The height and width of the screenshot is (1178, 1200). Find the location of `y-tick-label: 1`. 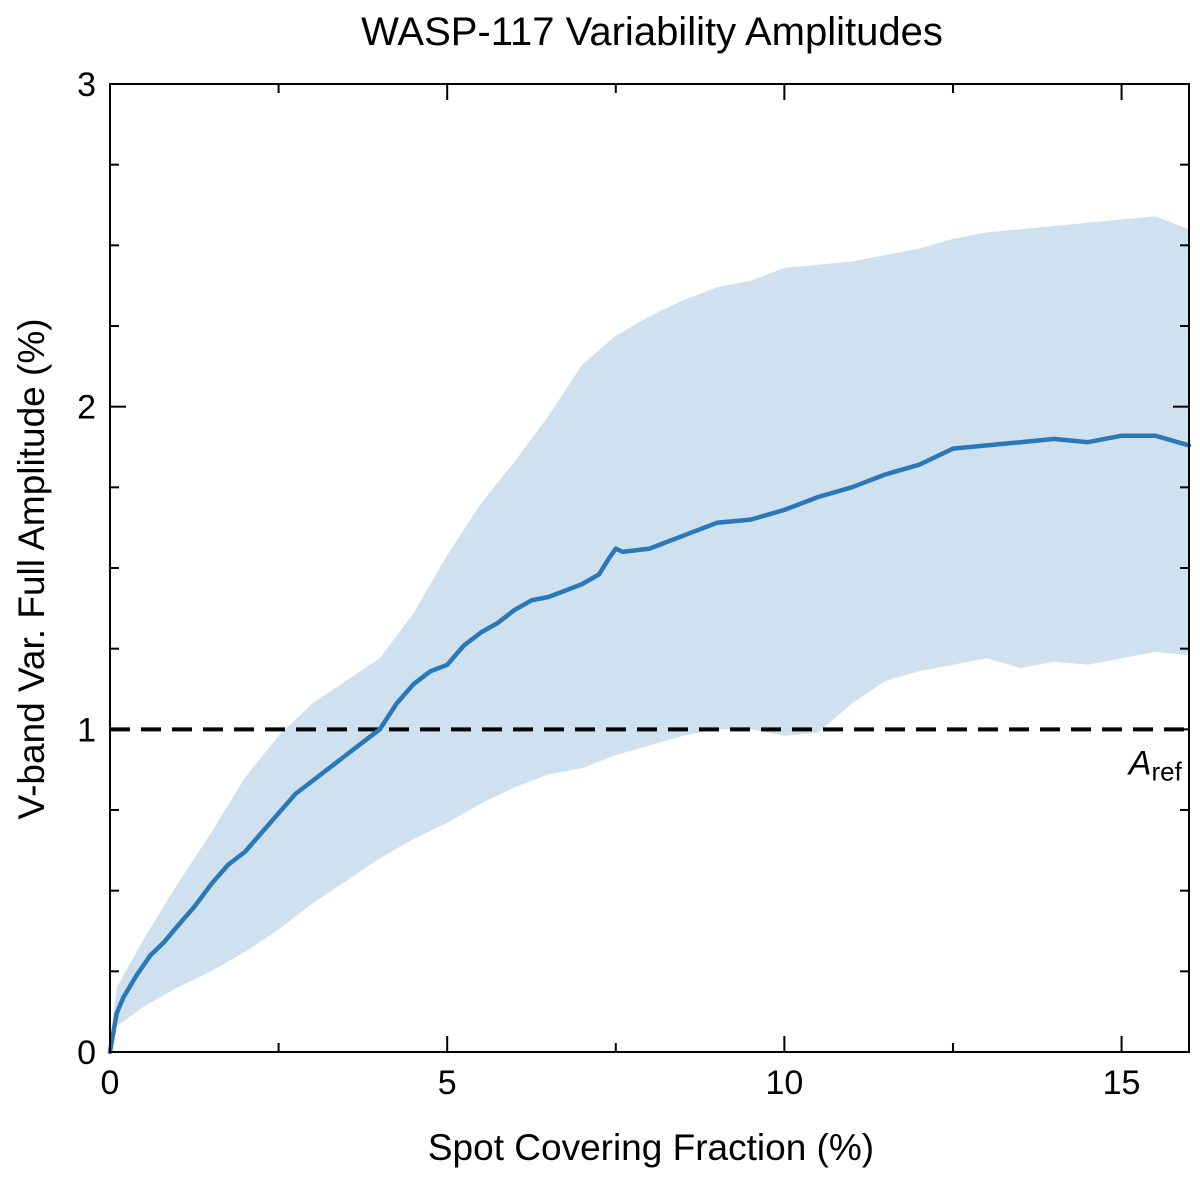

y-tick-label: 1 is located at coordinates (86, 730).